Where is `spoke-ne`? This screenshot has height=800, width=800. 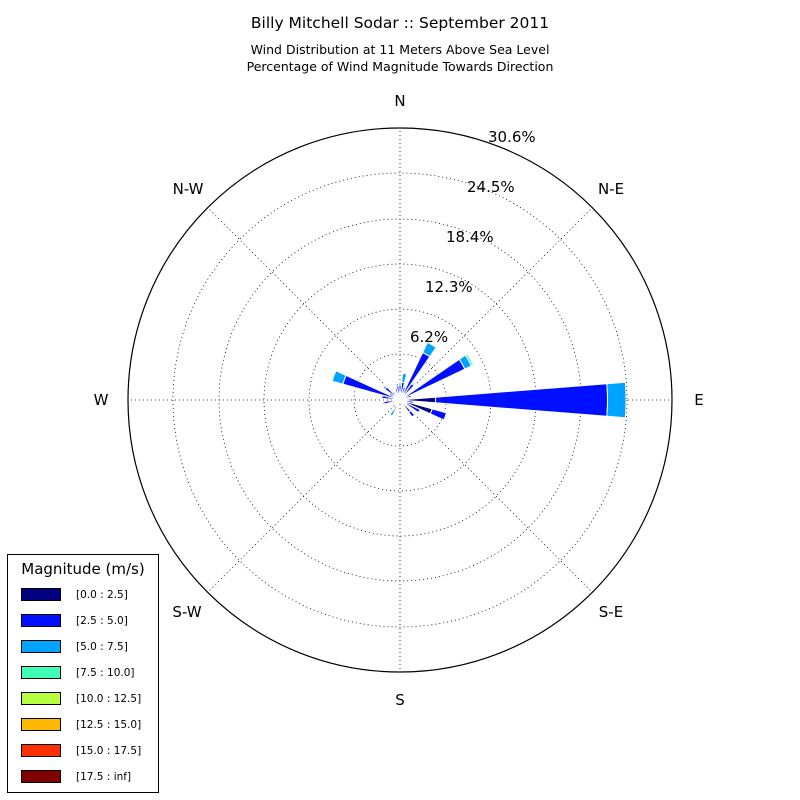
spoke-ne is located at coordinates (496, 304).